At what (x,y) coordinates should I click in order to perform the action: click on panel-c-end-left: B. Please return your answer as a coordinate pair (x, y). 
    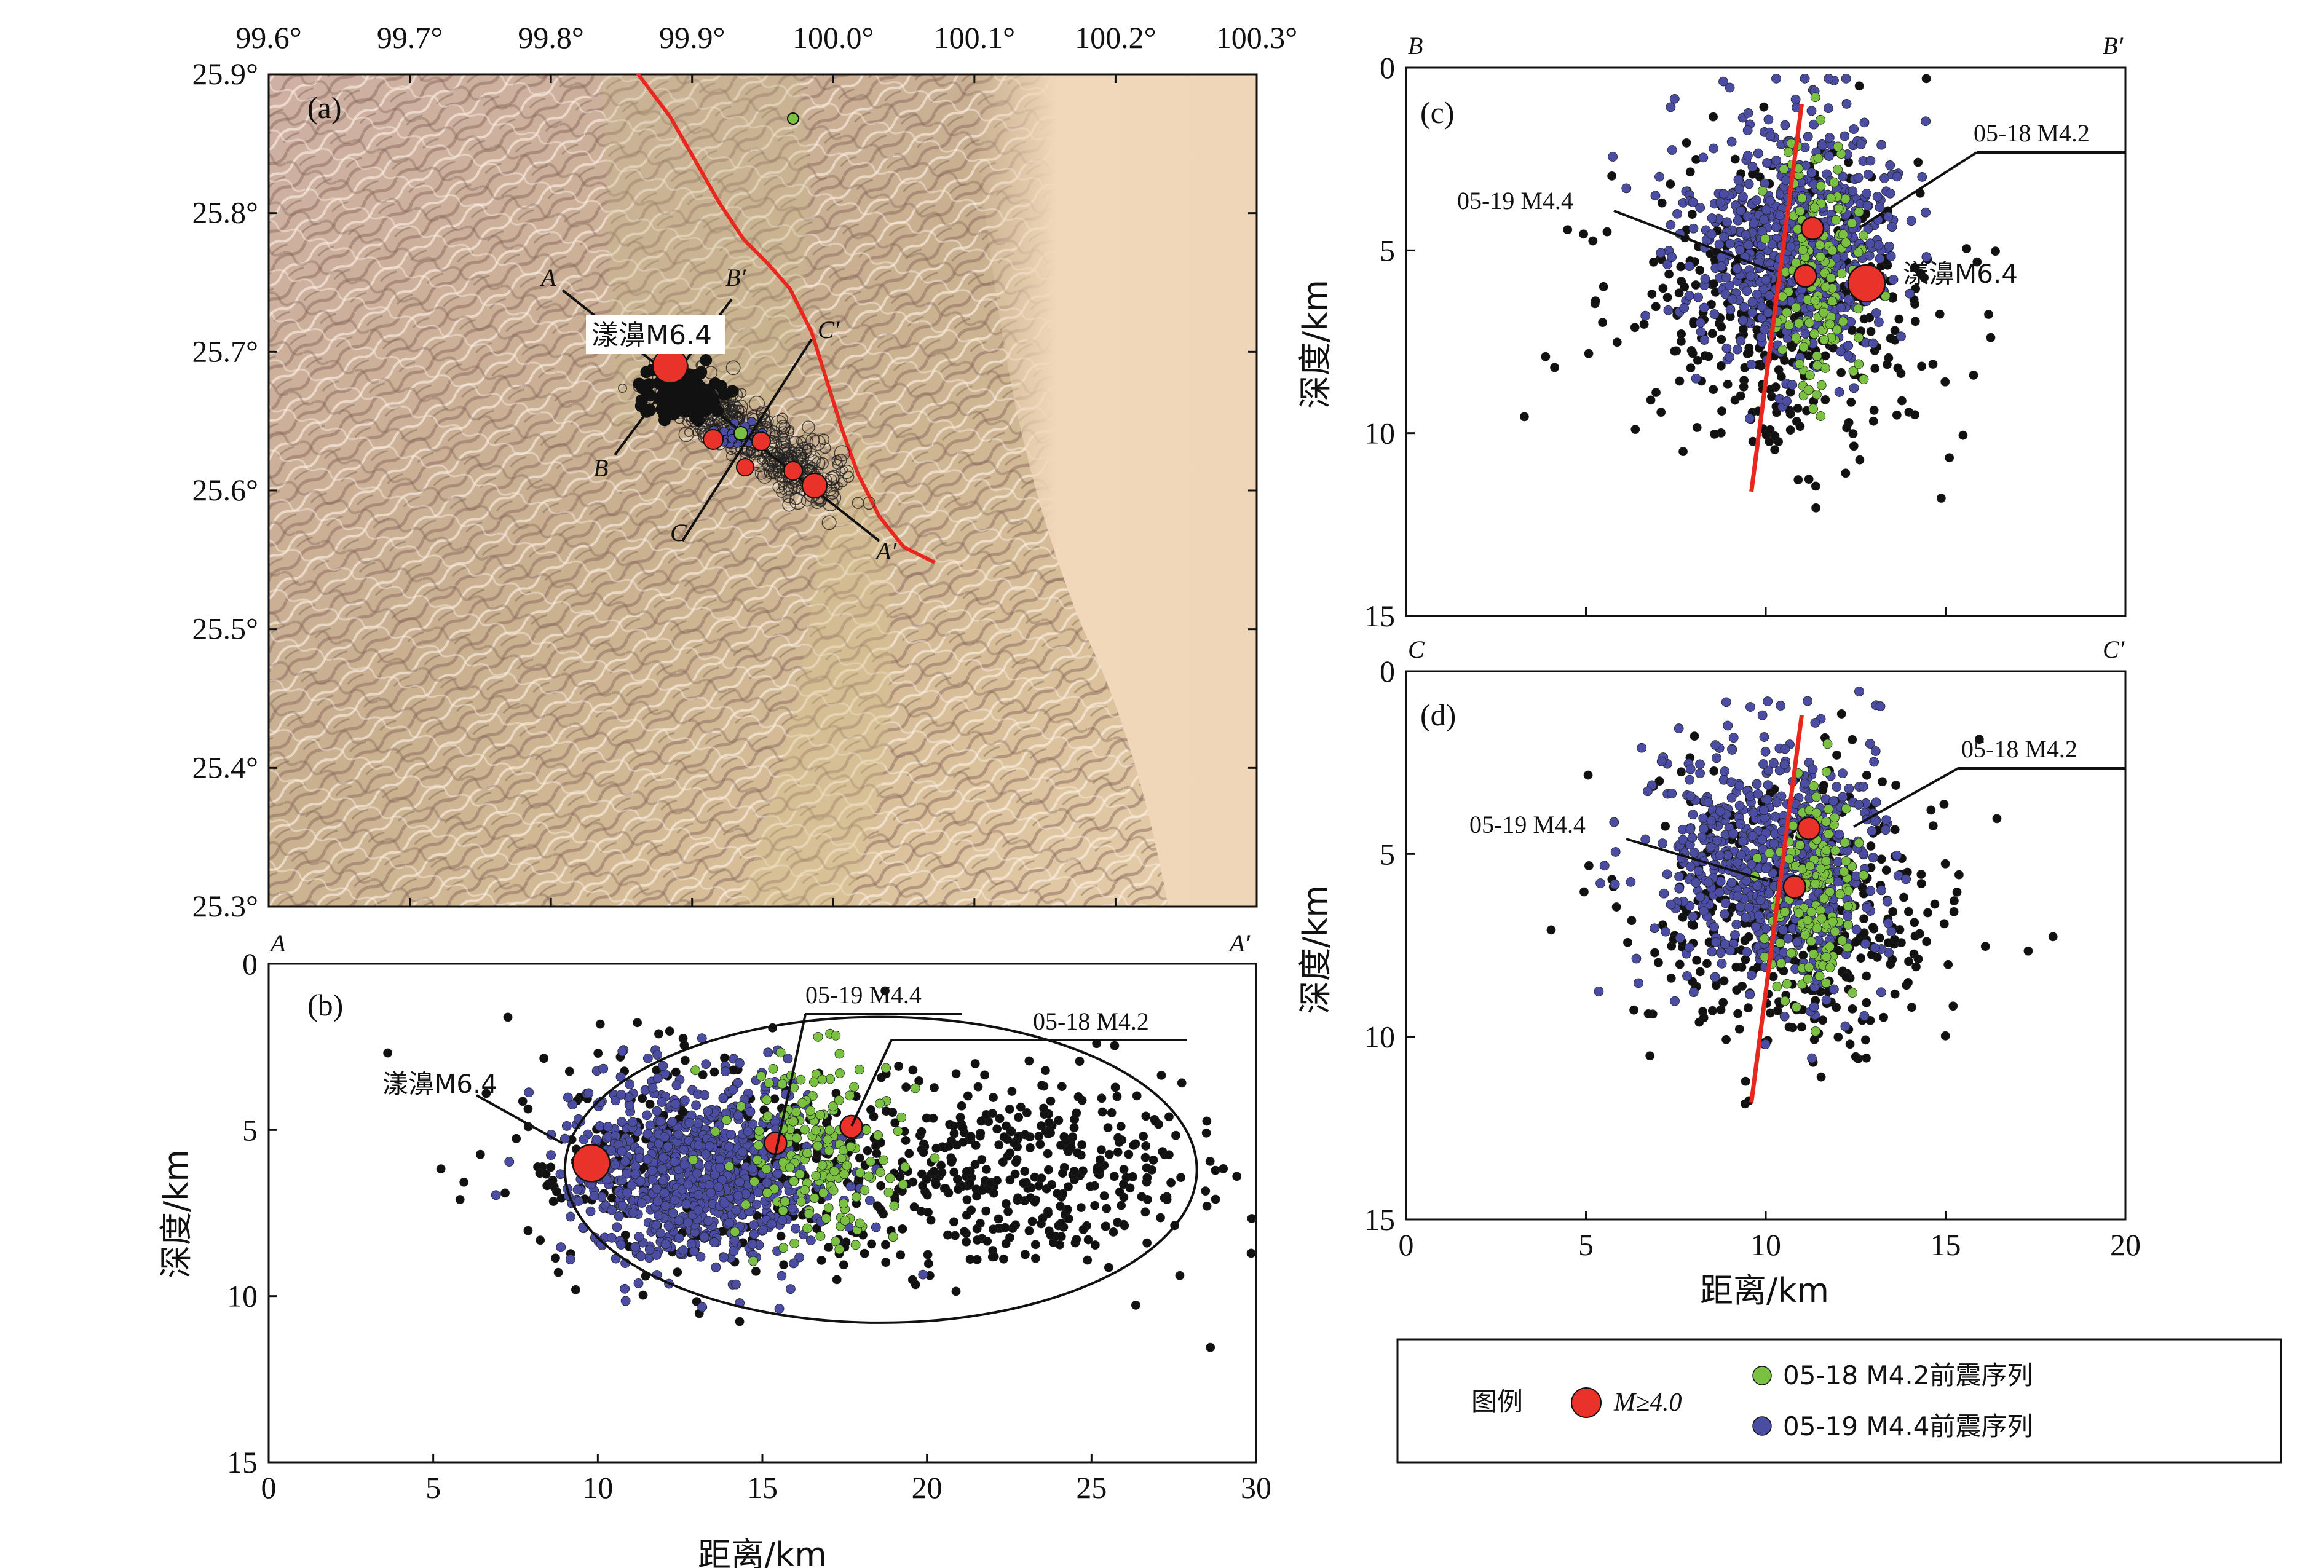
    Looking at the image, I should click on (1415, 46).